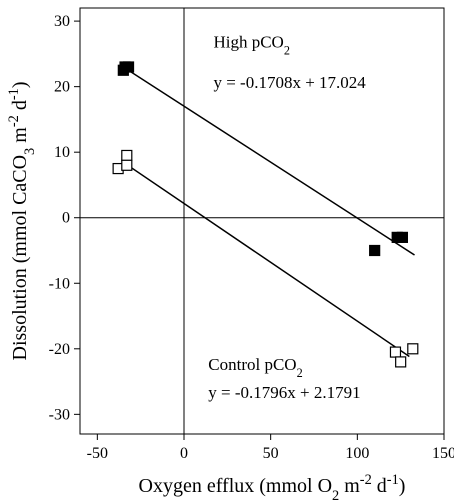 The image size is (454, 502). What do you see at coordinates (62, 87) in the screenshot?
I see `y-tick-label: 20` at bounding box center [62, 87].